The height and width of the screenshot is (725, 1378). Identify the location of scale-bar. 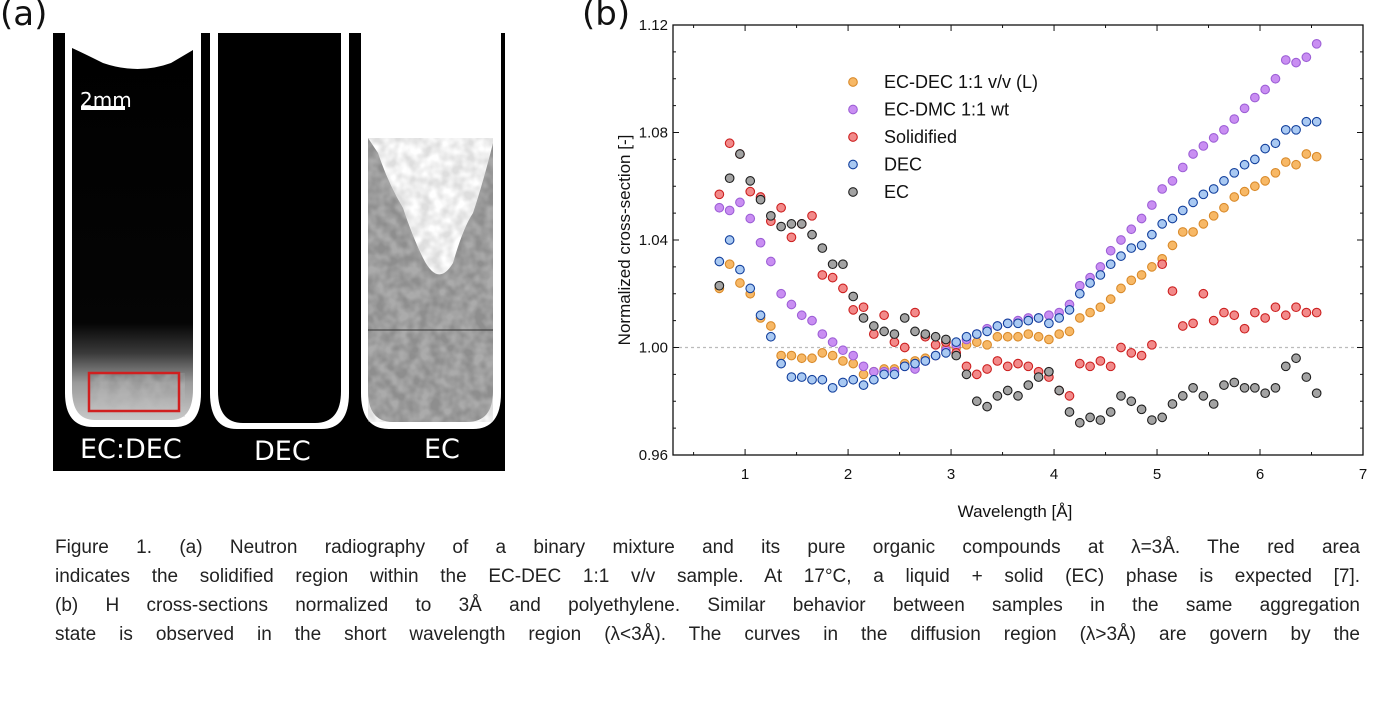
(103, 108).